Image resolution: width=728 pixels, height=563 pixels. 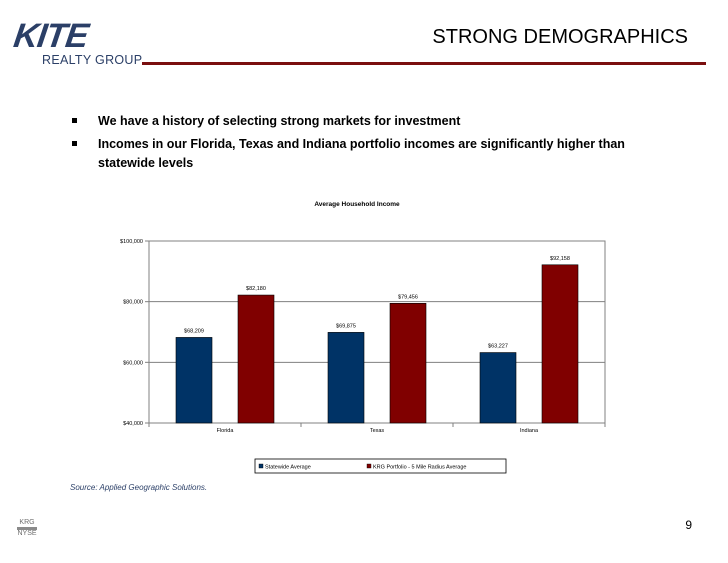 What do you see at coordinates (498, 347) in the screenshot?
I see `data-label: $63,227` at bounding box center [498, 347].